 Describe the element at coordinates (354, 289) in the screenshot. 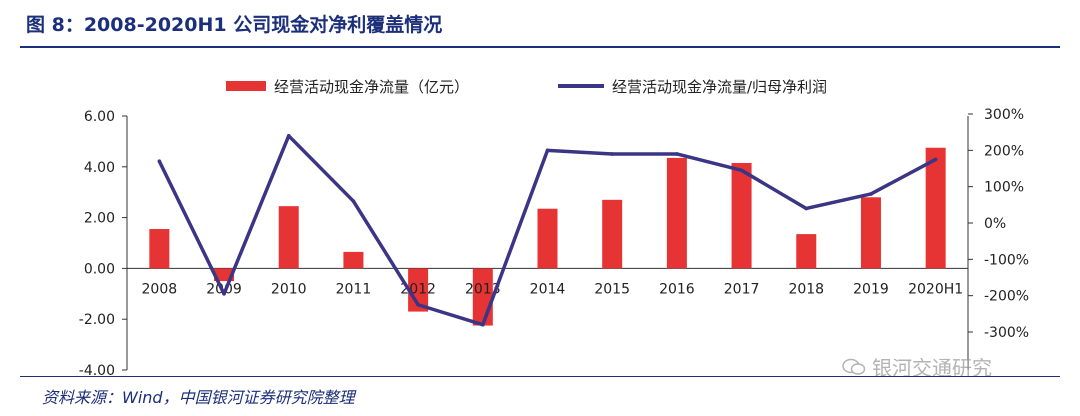

I see `x-tick-label: 2011` at that location.